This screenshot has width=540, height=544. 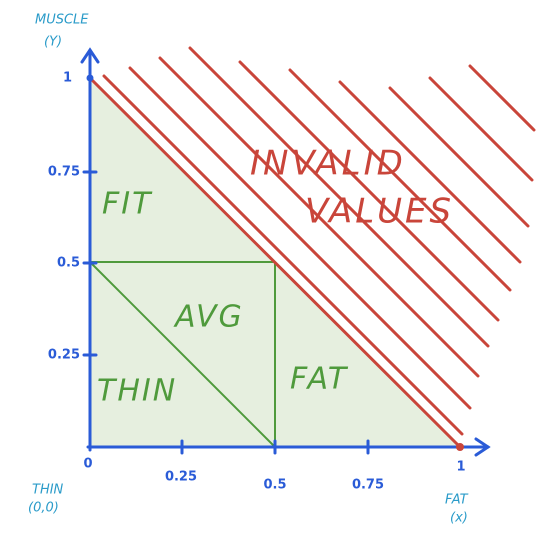 I want to click on origin-tick-label: 0, so click(x=87, y=464).